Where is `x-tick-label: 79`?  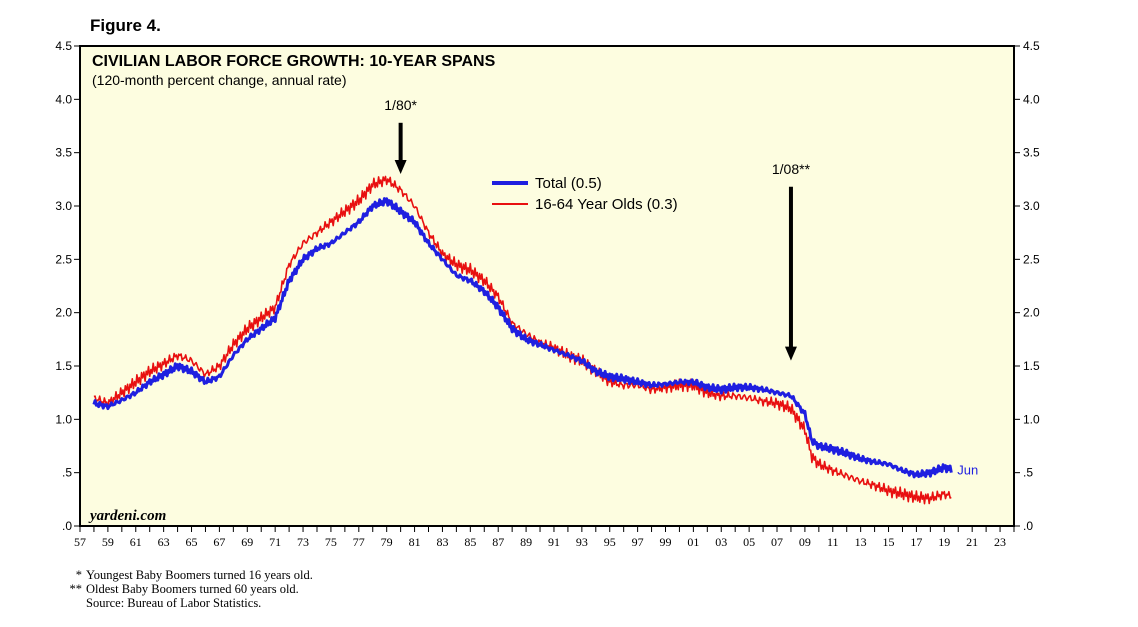 x-tick-label: 79 is located at coordinates (387, 542).